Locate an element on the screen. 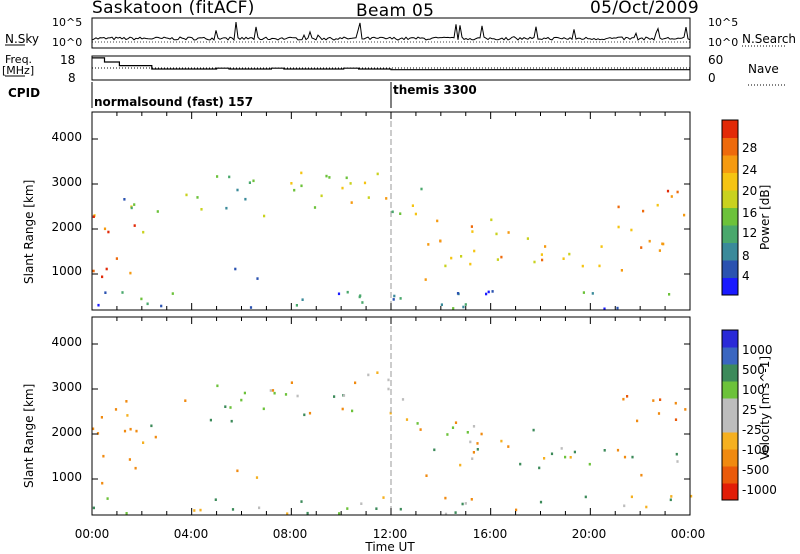 The height and width of the screenshot is (554, 800). velocity-ytick: 3000 is located at coordinates (66, 387).